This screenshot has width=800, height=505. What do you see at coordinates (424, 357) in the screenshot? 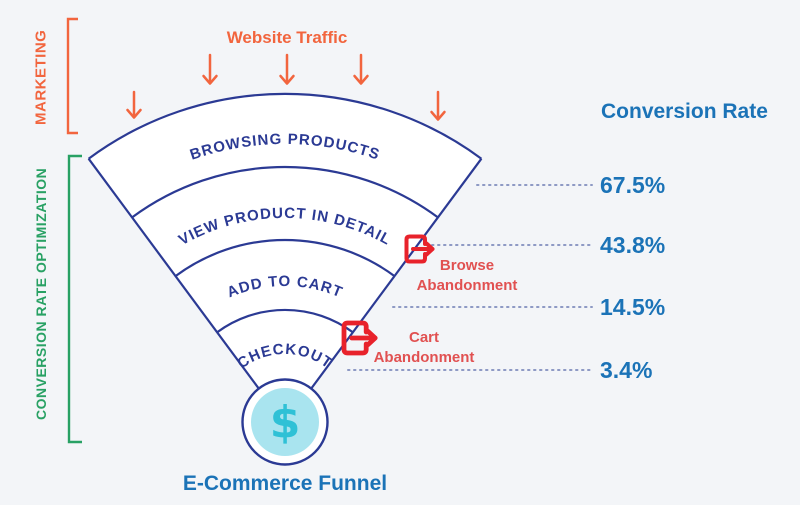
I see `cart-abandonment-line2: Abandonment` at bounding box center [424, 357].